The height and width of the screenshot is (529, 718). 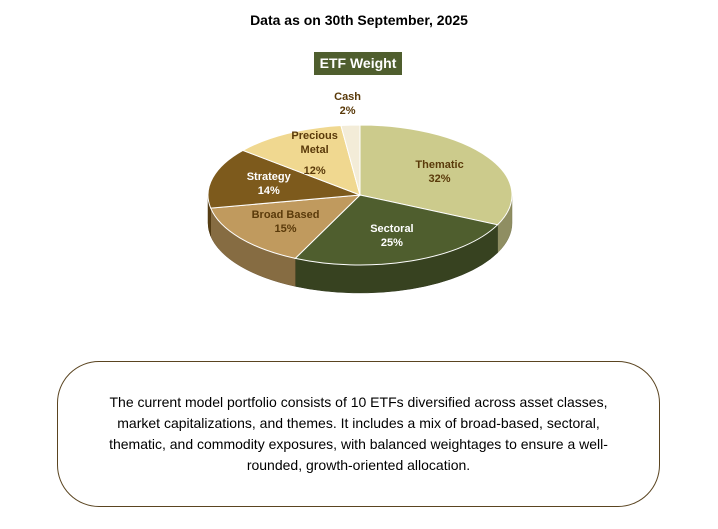 What do you see at coordinates (359, 20) in the screenshot?
I see `date-heading: Data as on 30th September, 2025` at bounding box center [359, 20].